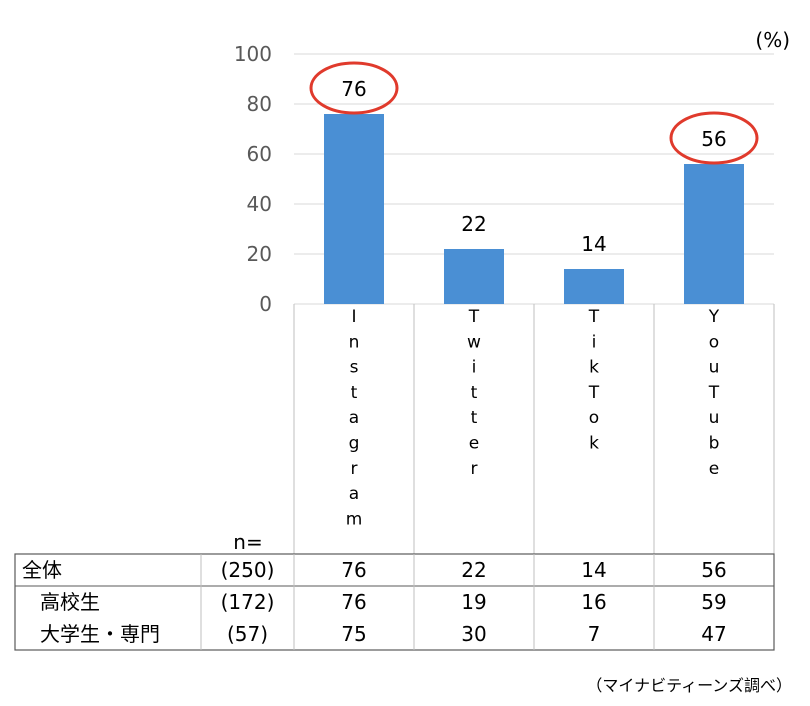 Image resolution: width=810 pixels, height=706 pixels. I want to click on data-label: 14, so click(593, 244).